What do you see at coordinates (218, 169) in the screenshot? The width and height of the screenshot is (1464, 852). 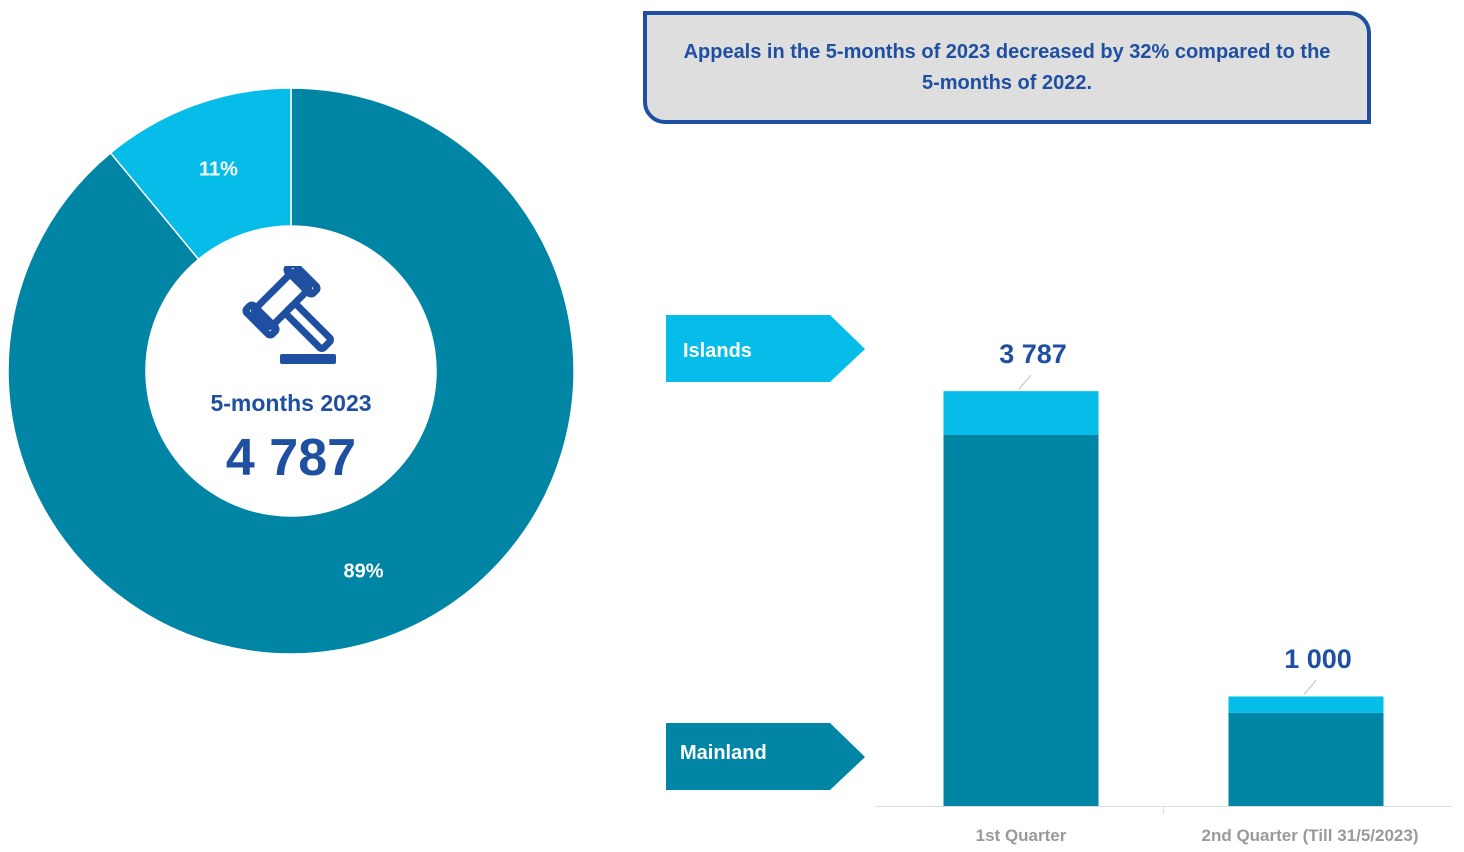 I see `donut-label-islands: 11%` at bounding box center [218, 169].